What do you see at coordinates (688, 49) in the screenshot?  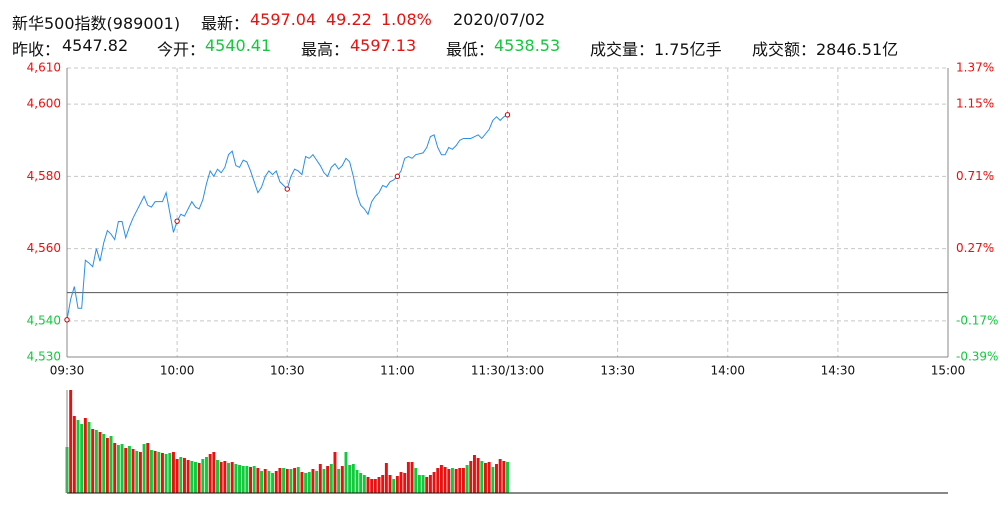 I see `volume: 1.75亿手` at bounding box center [688, 49].